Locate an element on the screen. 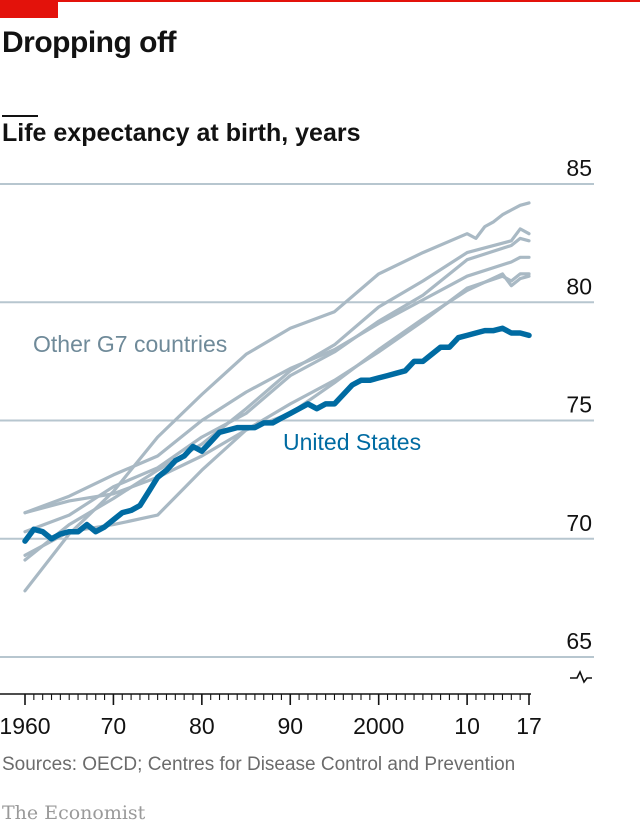  x-tick-label-1960: 1960 is located at coordinates (25, 726).